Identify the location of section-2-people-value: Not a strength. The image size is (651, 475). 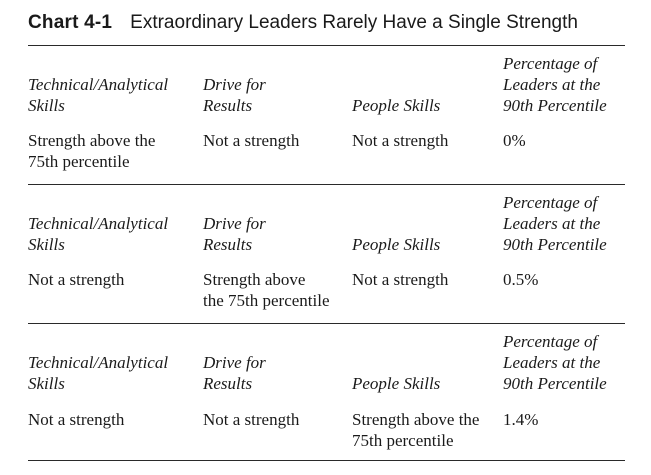
(400, 279).